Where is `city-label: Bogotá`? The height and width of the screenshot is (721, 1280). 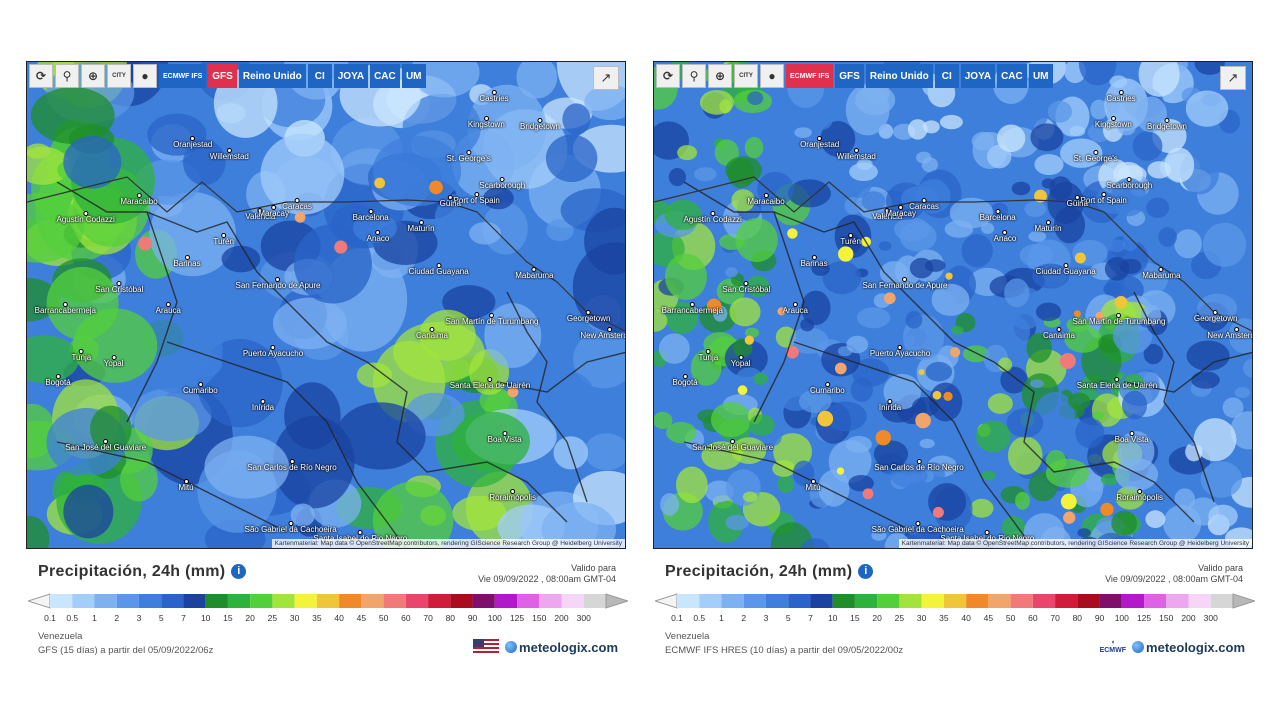 city-label: Bogotá is located at coordinates (58, 382).